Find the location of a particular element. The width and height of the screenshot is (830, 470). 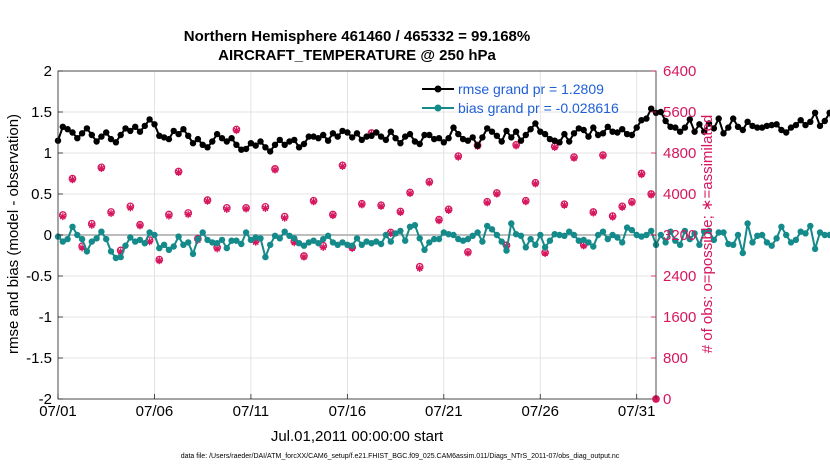

legend-label-rmse: rmse grand pr = 1.2809 is located at coordinates (531, 89).